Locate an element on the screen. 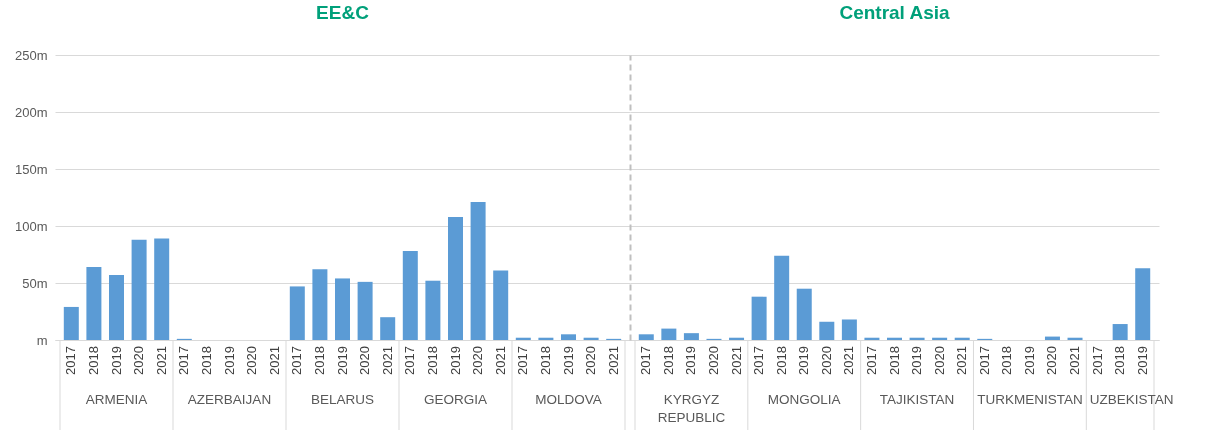  text: BELARUS is located at coordinates (342, 399).